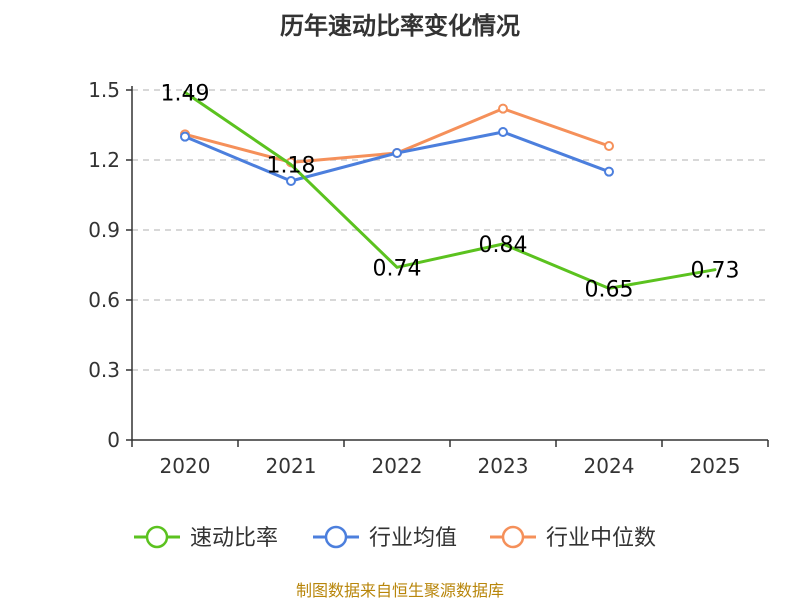  I want to click on x-tick-label: 2025, so click(715, 466).